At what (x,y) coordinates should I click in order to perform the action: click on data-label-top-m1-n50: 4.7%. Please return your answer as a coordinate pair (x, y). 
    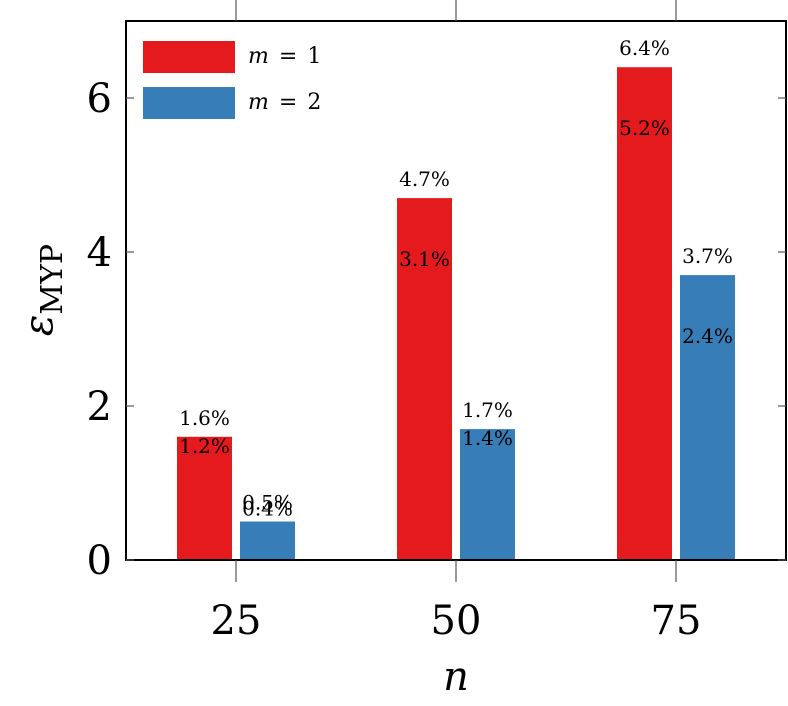
    Looking at the image, I should click on (424, 179).